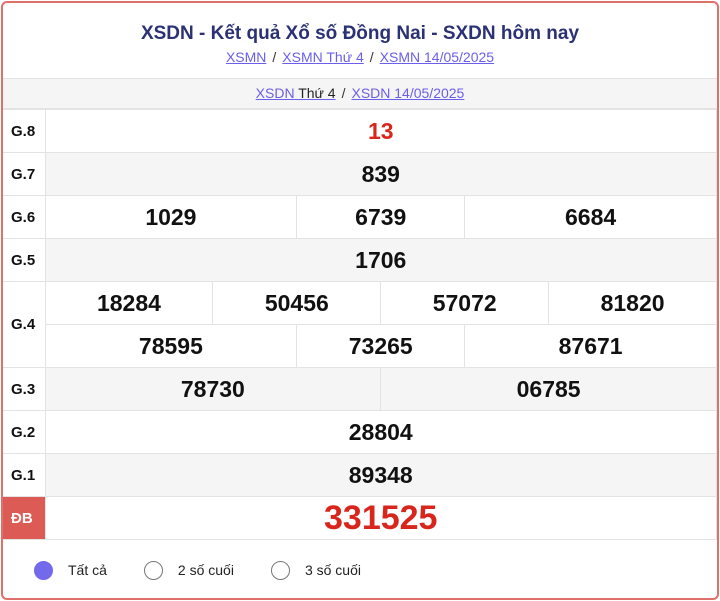 The image size is (720, 601). I want to click on breadcrumb-xsmn-weekday: XSMN Thứ 4, so click(323, 57).